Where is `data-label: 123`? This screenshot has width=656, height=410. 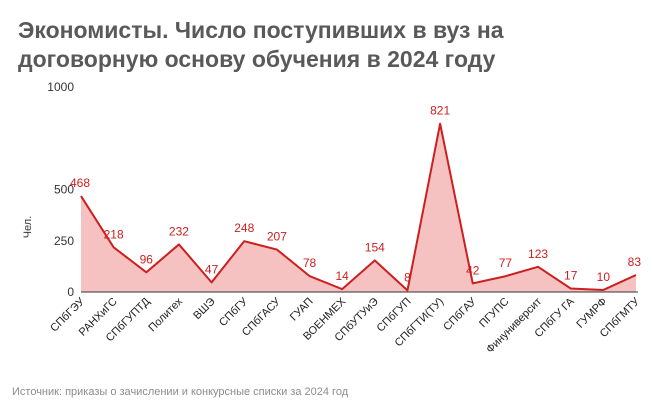 data-label: 123 is located at coordinates (538, 254).